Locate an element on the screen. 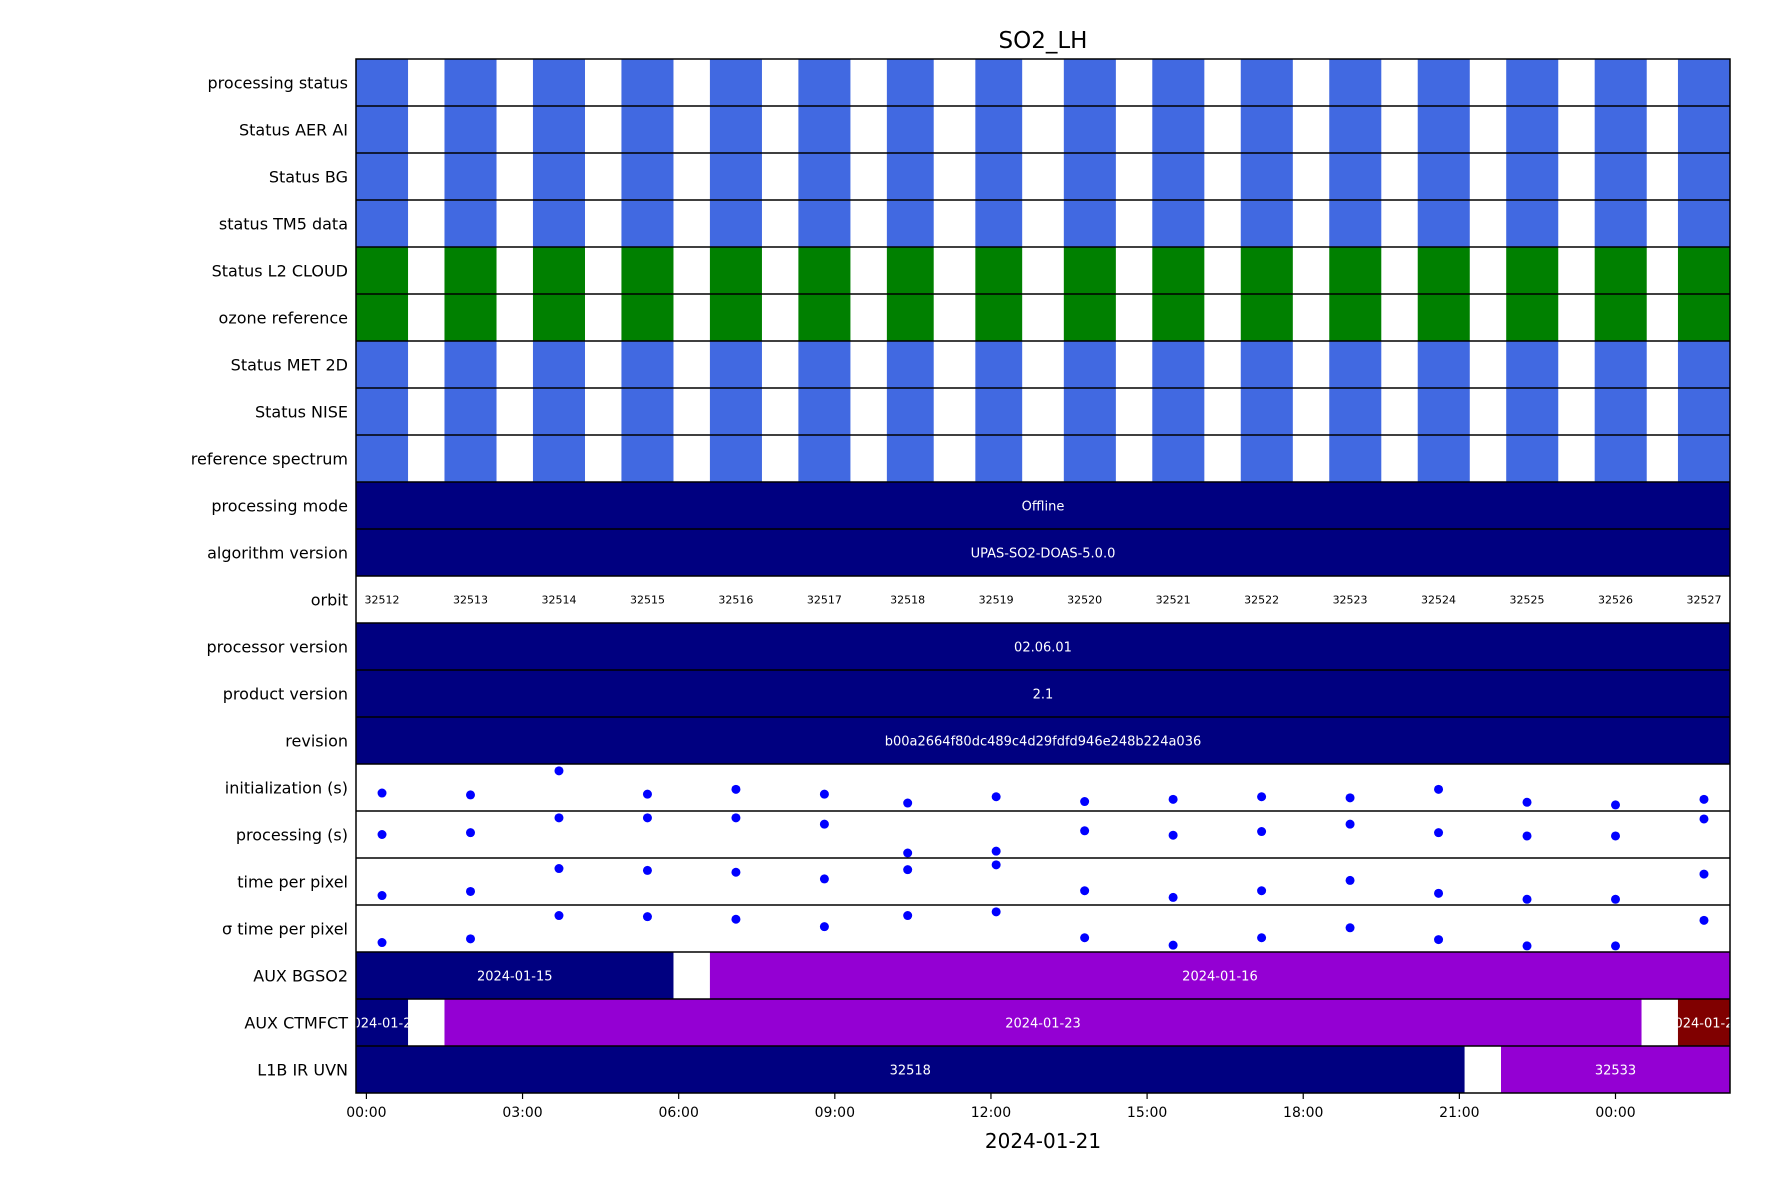 This screenshot has width=1771, height=1181. orbit-number: 32513 is located at coordinates (470, 600).